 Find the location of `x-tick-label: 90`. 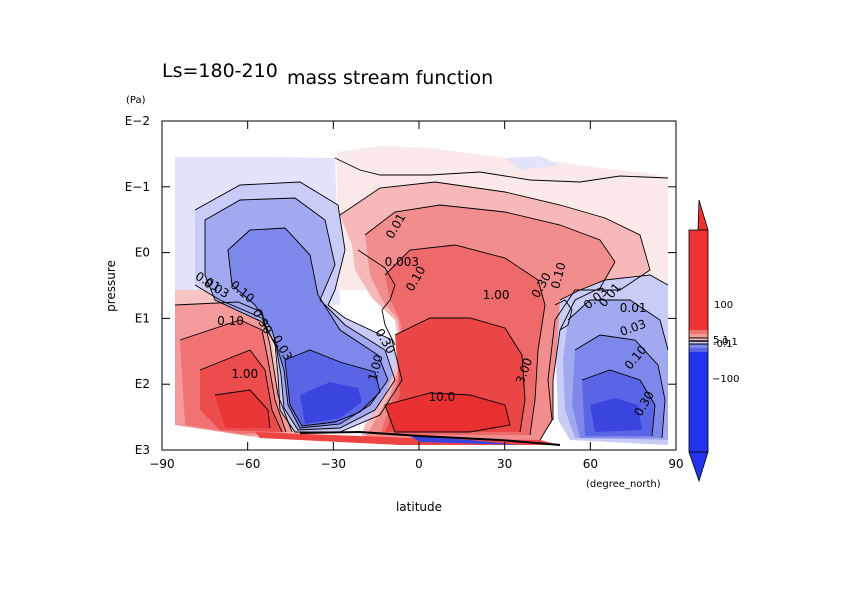

x-tick-label: 90 is located at coordinates (675, 464).